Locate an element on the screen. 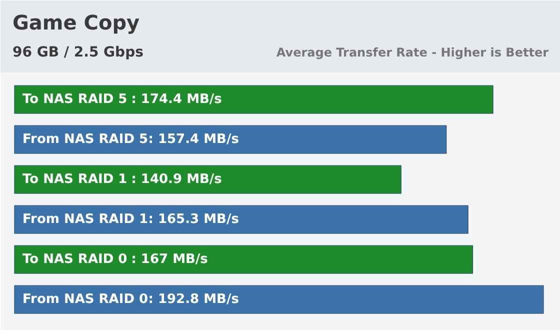  data-label: : 165.3 MB/s is located at coordinates (194, 219).